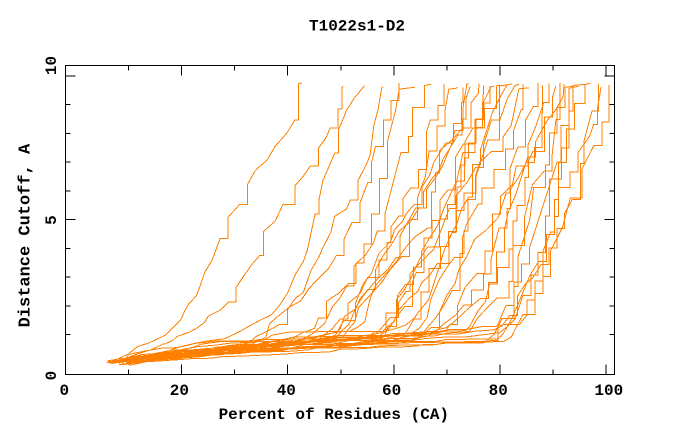 This screenshot has width=680, height=440. What do you see at coordinates (334, 415) in the screenshot?
I see `svg-text: Percent of Residues (CA)` at bounding box center [334, 415].